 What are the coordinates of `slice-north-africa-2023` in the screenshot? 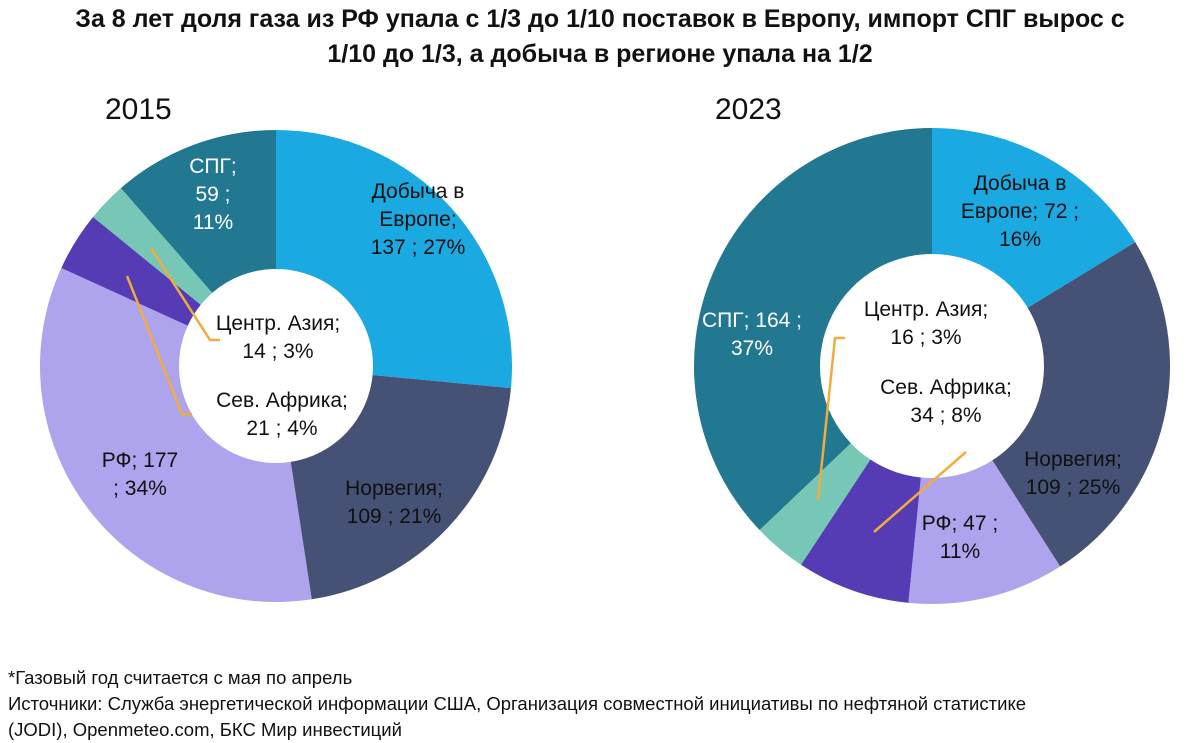 It's located at (861, 531).